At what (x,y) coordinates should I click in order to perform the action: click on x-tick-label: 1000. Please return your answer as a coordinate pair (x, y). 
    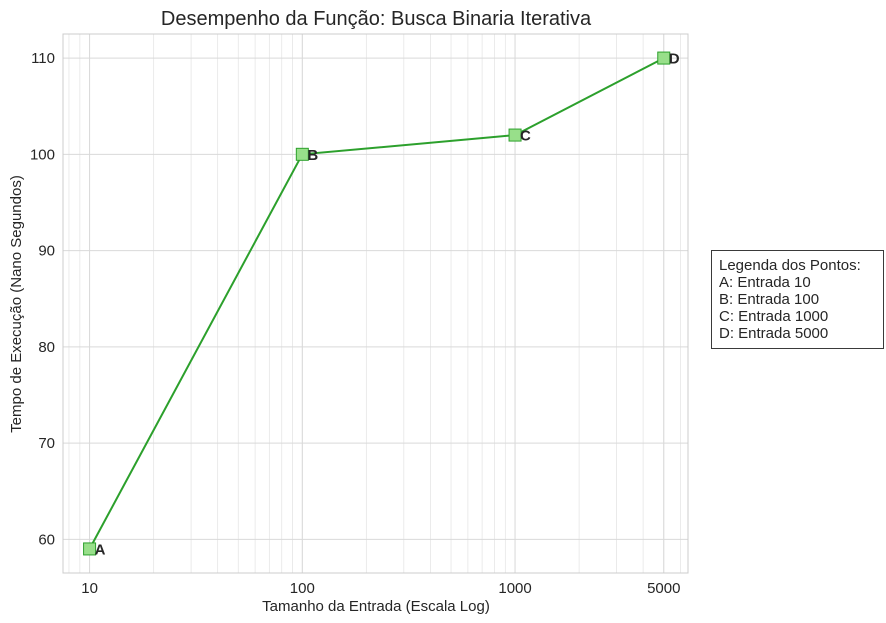
    Looking at the image, I should click on (514, 588).